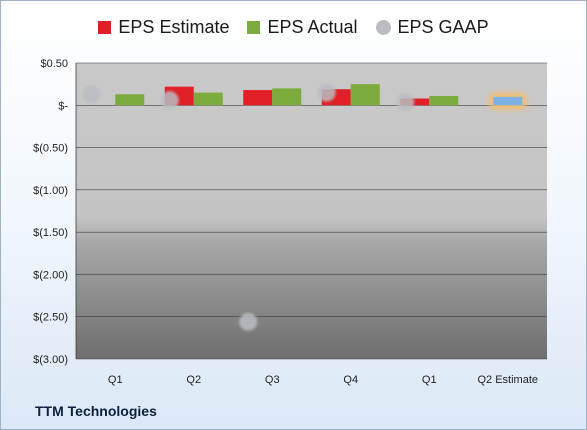 The height and width of the screenshot is (430, 587). I want to click on y-tick-label: $(2.00), so click(50, 275).